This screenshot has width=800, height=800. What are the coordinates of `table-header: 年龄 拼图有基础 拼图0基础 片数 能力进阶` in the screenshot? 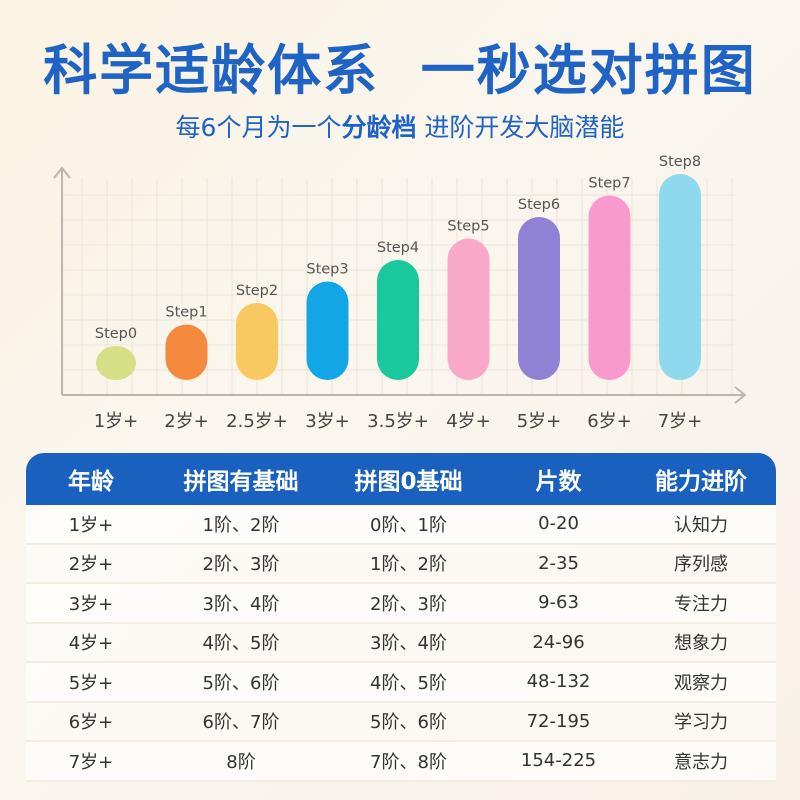 It's located at (401, 479).